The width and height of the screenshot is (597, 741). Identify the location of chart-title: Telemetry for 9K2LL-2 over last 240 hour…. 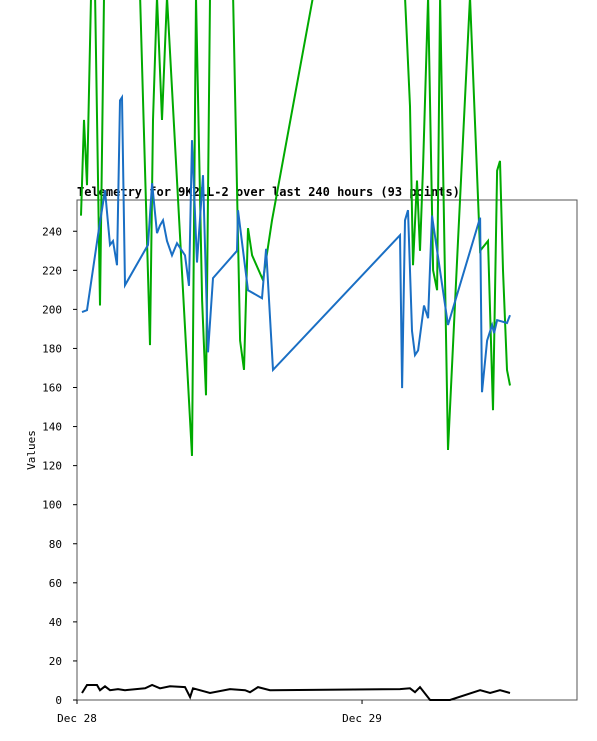
(268, 192).